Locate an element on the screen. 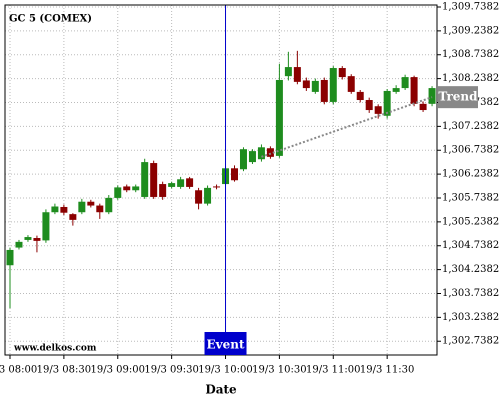 This screenshot has width=500, height=400. y-tick-label: 1,305.7382 is located at coordinates (470, 197).